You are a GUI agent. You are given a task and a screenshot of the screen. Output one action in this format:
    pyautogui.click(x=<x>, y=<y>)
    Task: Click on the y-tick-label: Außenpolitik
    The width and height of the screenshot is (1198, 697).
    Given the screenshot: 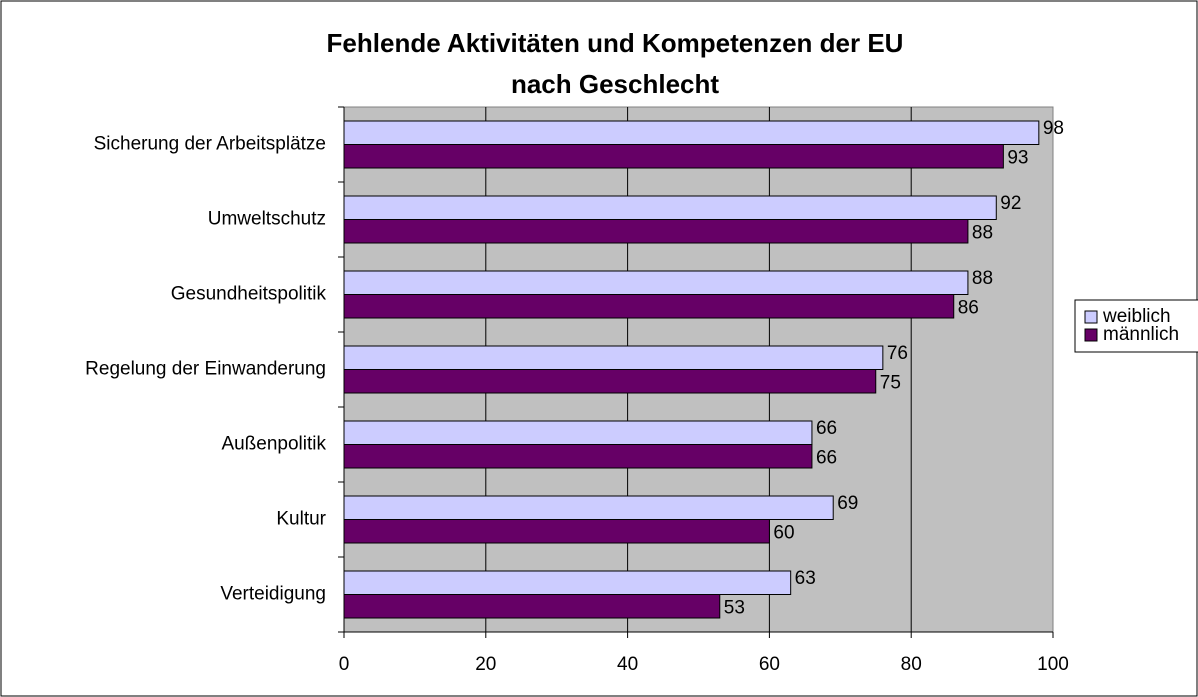 What is the action you would take?
    pyautogui.click(x=273, y=444)
    